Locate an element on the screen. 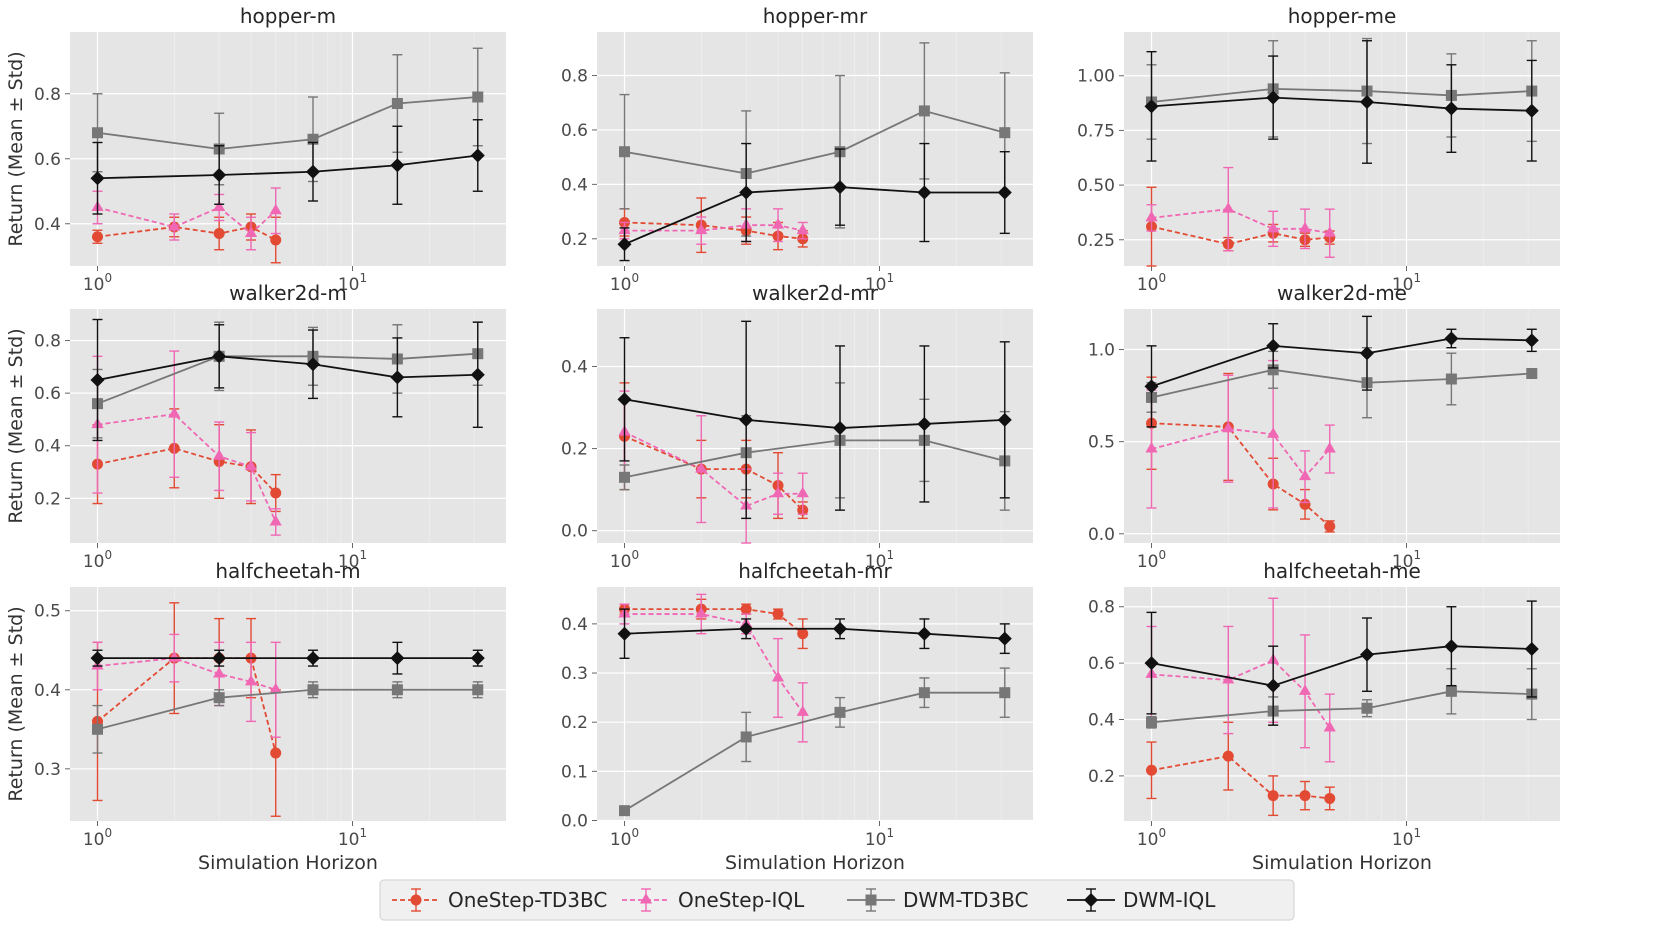 This screenshot has width=1661, height=930. legend-entry-dwm-td3bc: DWM-TD3BC is located at coordinates (938, 900).